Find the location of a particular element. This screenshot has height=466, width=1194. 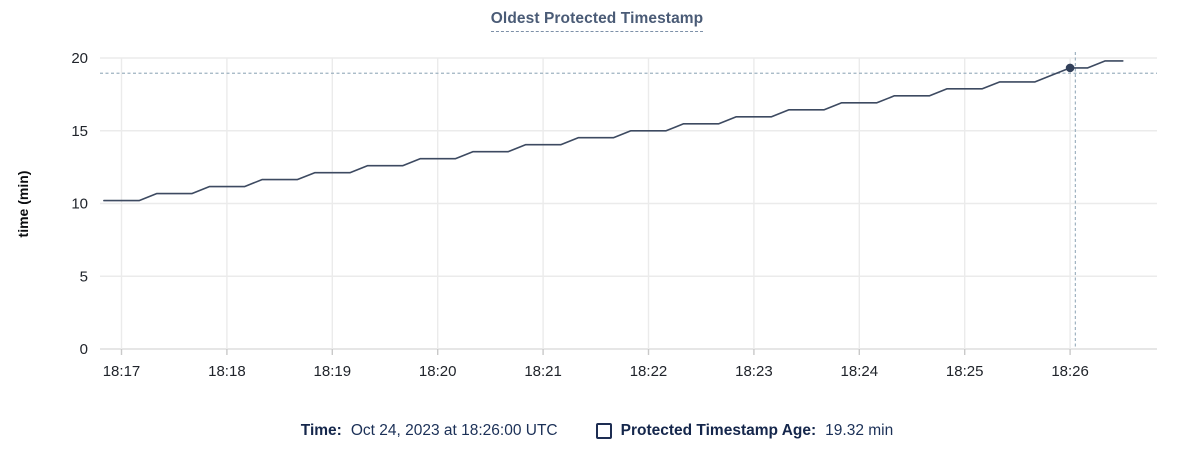

x-tick-label: 18:18 is located at coordinates (227, 371).